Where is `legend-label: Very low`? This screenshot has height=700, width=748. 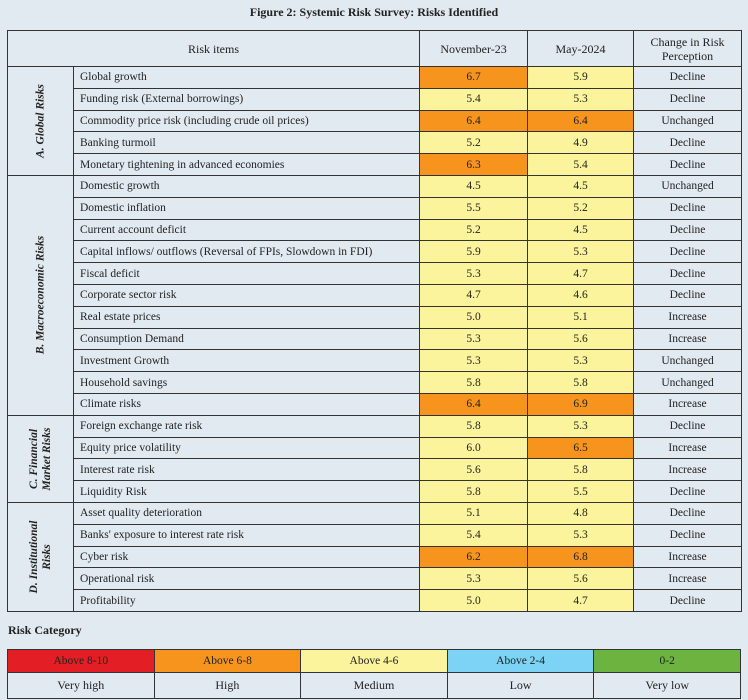 legend-label: Very low is located at coordinates (667, 685).